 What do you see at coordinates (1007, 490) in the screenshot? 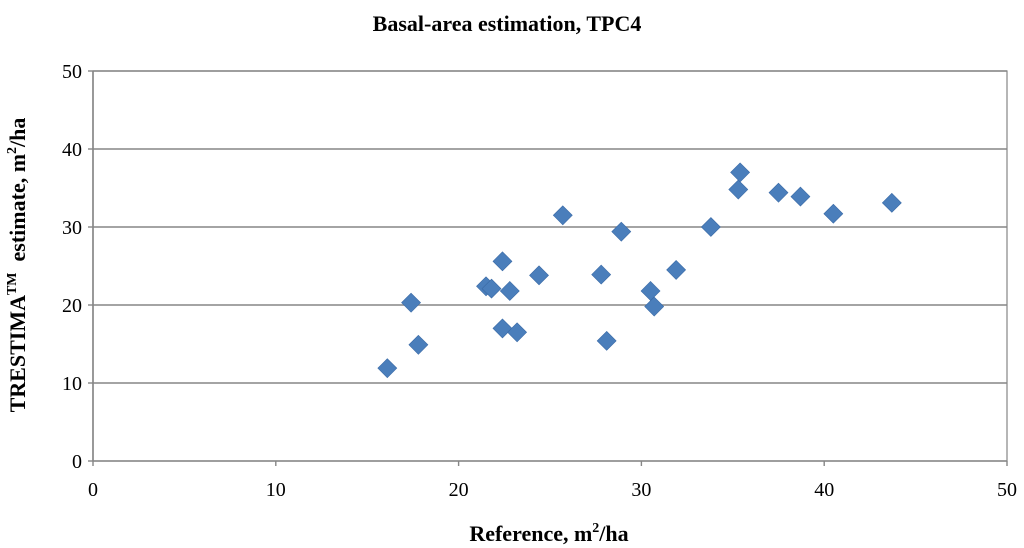
I see `x-tick-label-5: 50` at bounding box center [1007, 490].